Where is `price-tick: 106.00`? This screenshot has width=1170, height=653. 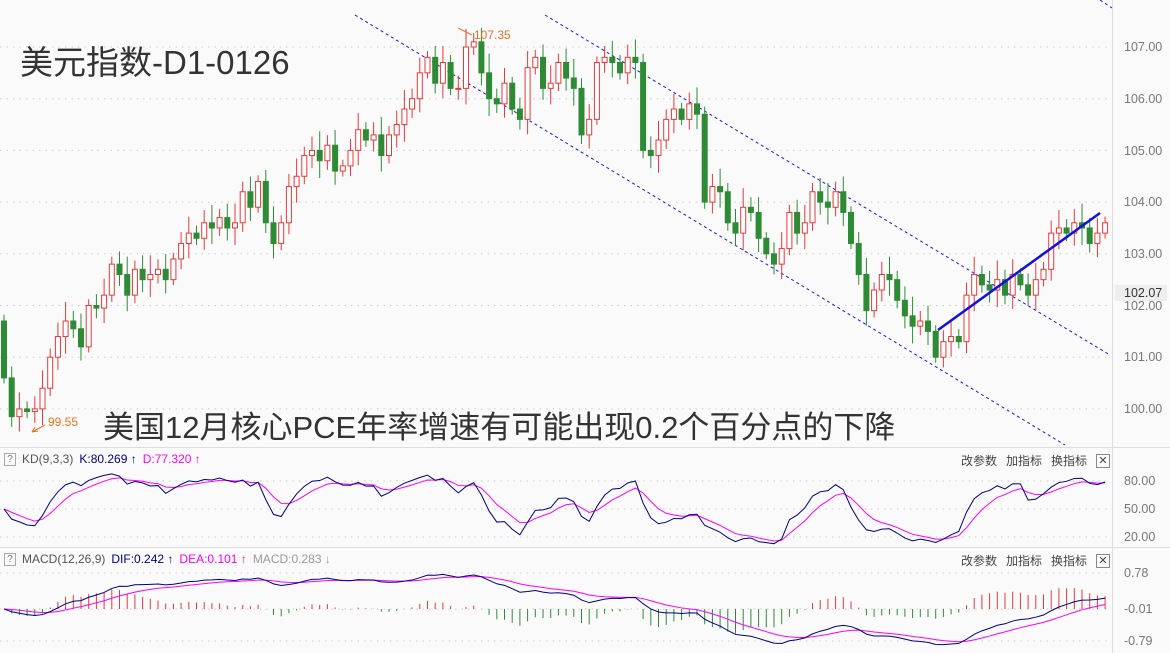 price-tick: 106.00 is located at coordinates (1143, 99).